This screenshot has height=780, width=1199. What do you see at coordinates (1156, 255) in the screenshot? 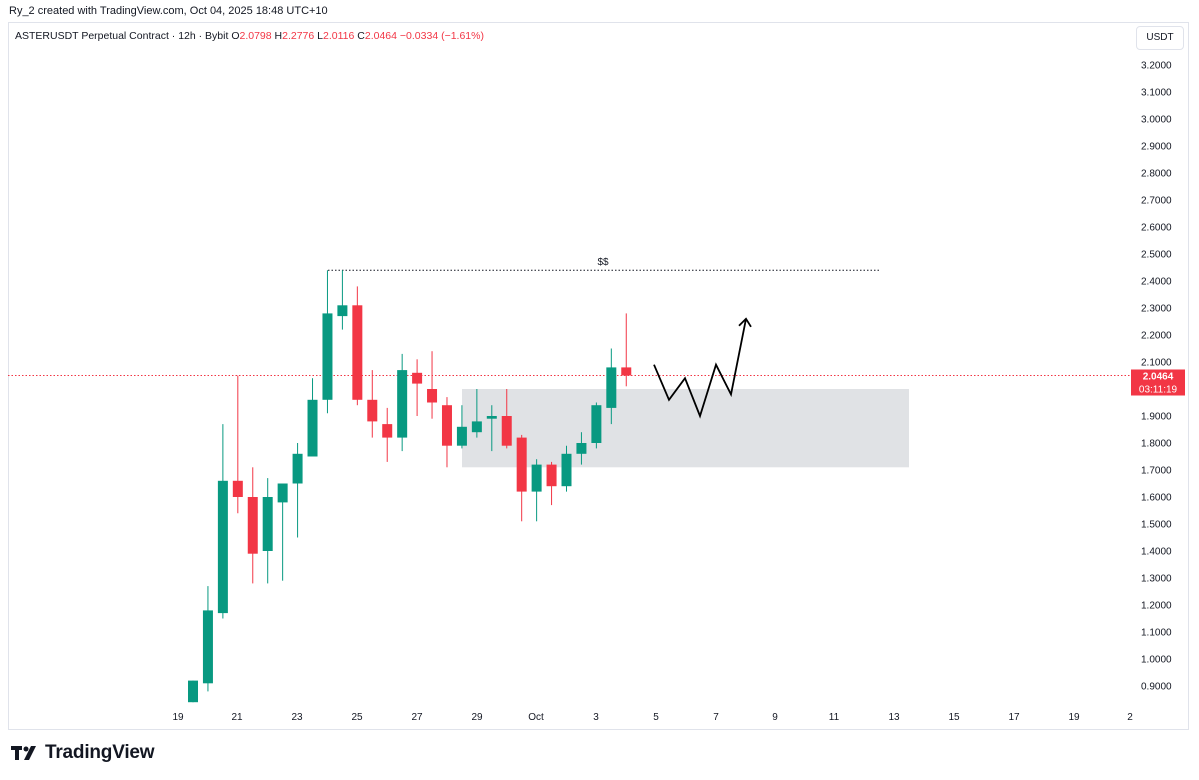
I see `y-tick-label: 2.5000` at bounding box center [1156, 255].